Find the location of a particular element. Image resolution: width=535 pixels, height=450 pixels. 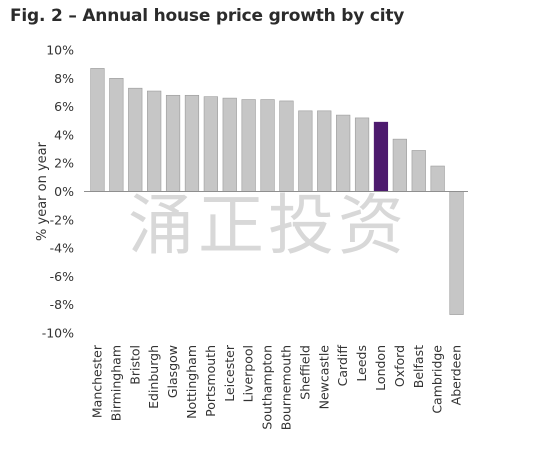

x-tick-label: Oxford is located at coordinates (399, 366).